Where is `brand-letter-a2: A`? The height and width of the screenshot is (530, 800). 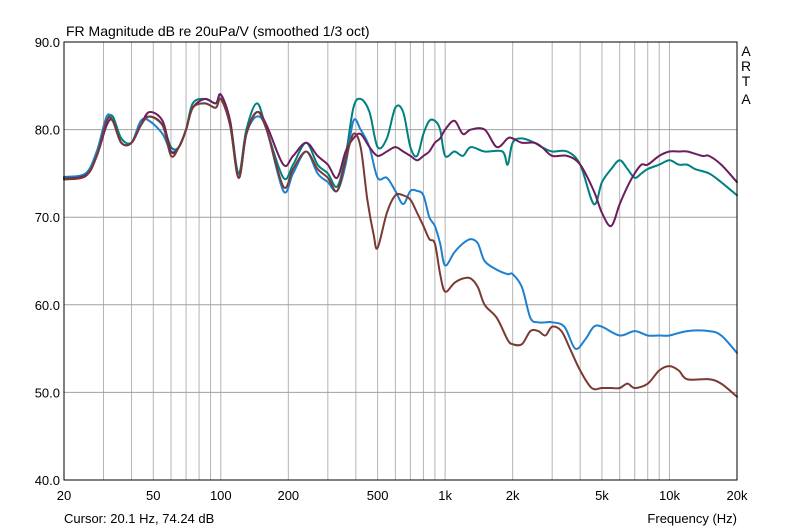 brand-letter-a2: A is located at coordinates (746, 99).